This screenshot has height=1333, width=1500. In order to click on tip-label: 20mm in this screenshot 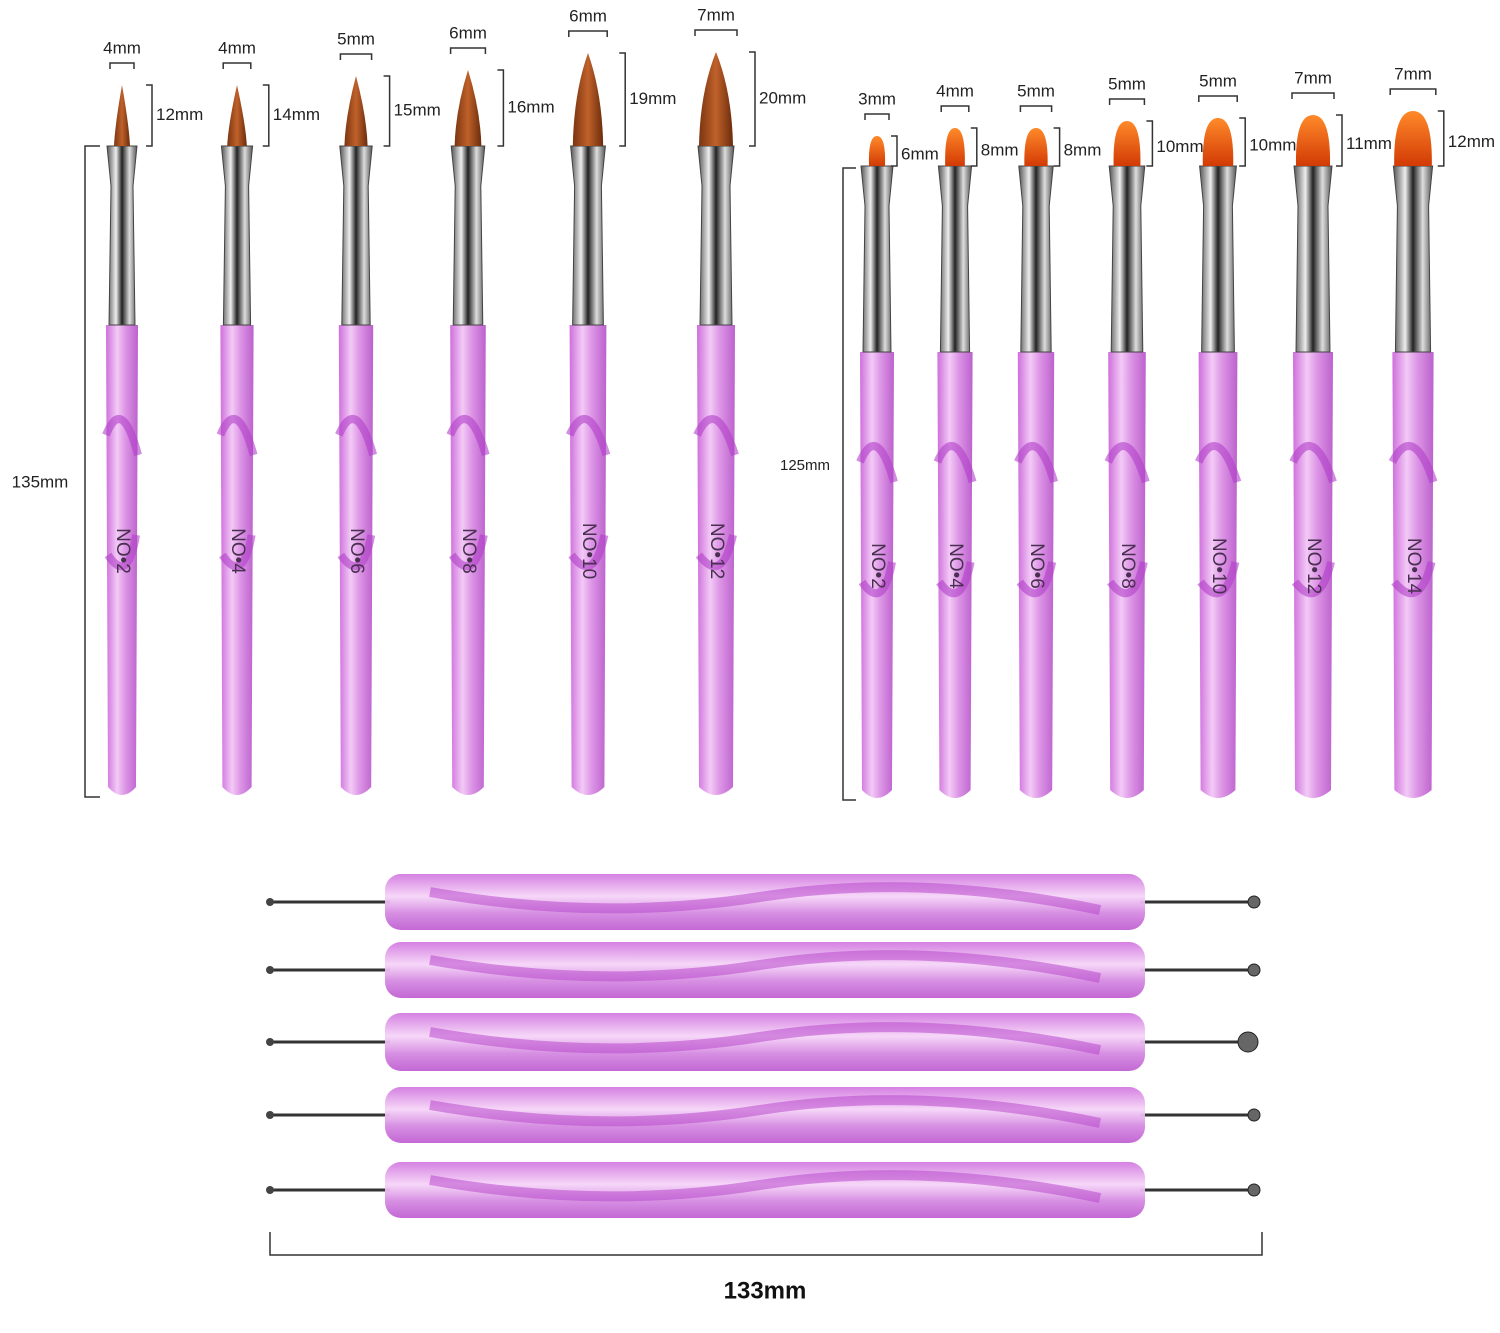, I will do `click(782, 97)`.